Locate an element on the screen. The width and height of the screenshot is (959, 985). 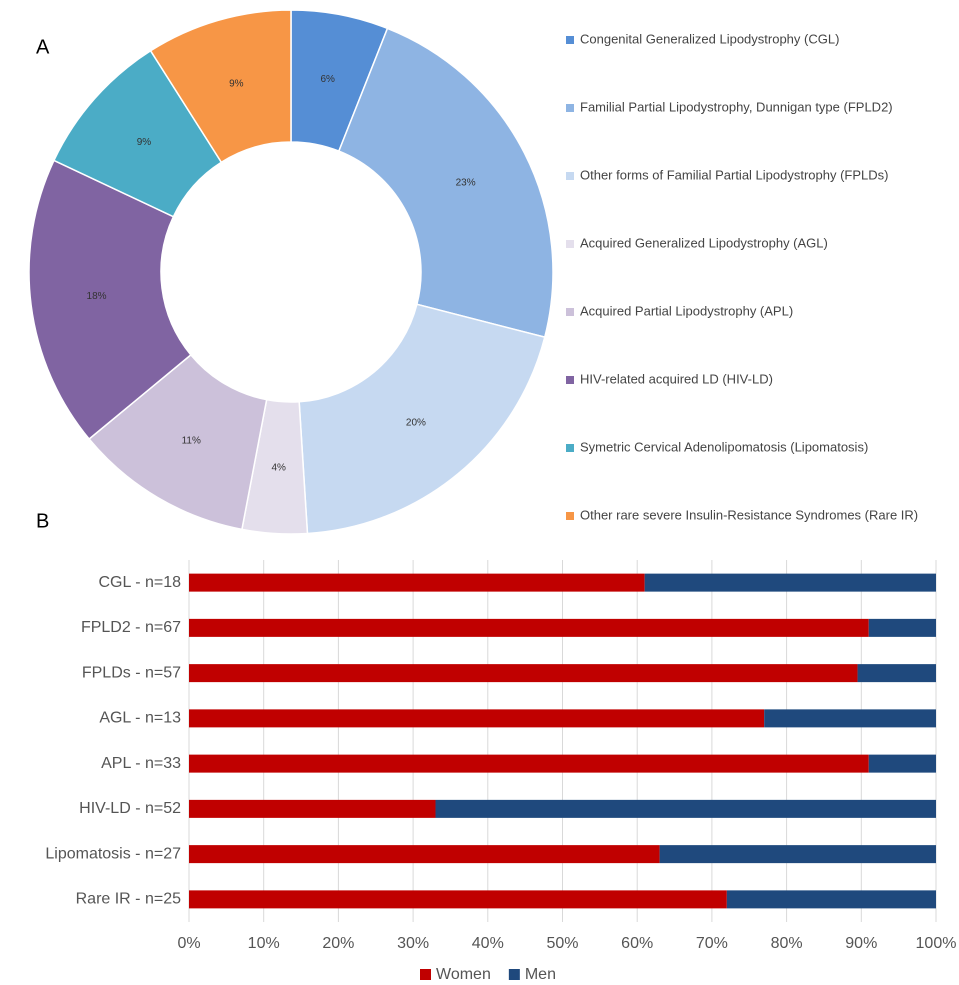
x-tick-label: 20% is located at coordinates (338, 943).